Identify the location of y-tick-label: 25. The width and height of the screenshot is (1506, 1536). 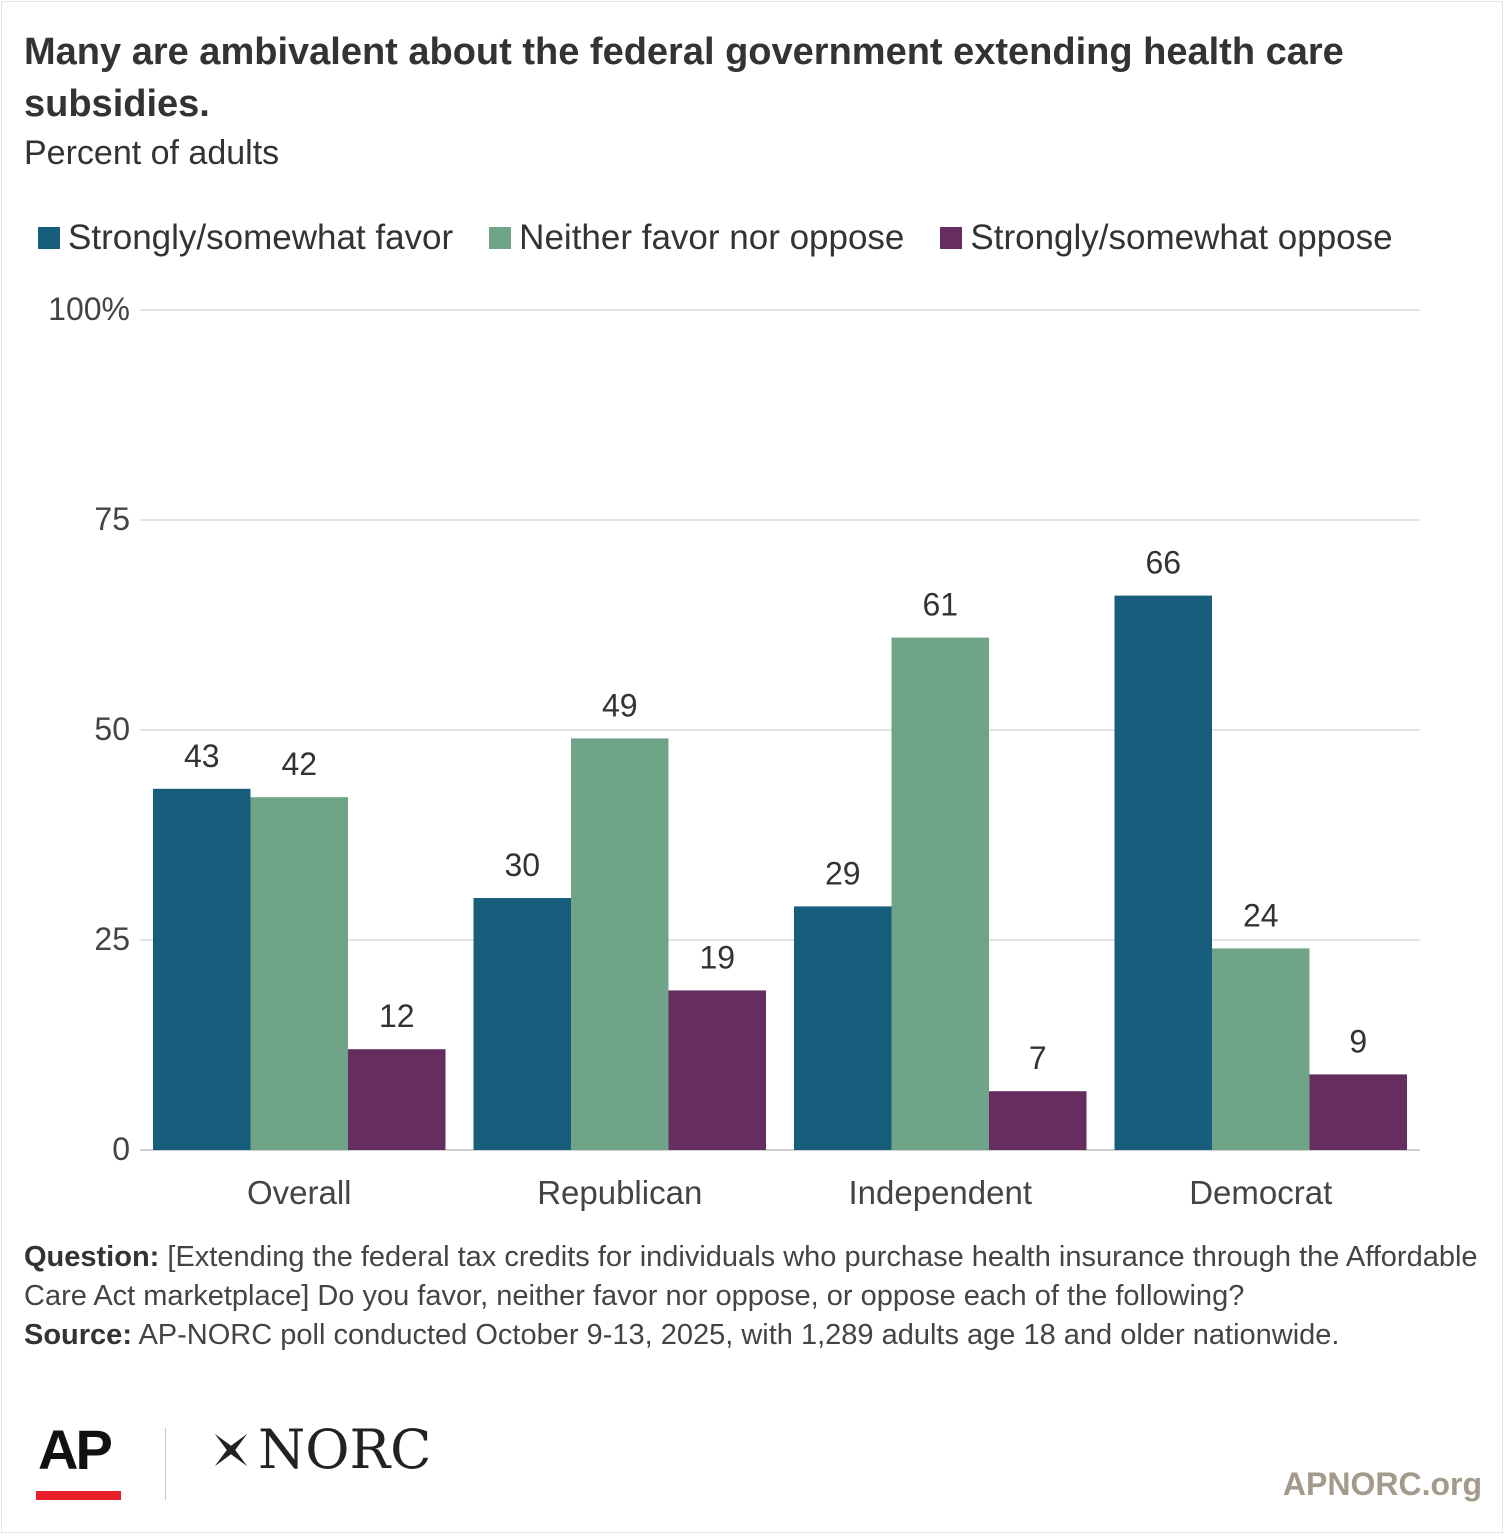
(112, 939).